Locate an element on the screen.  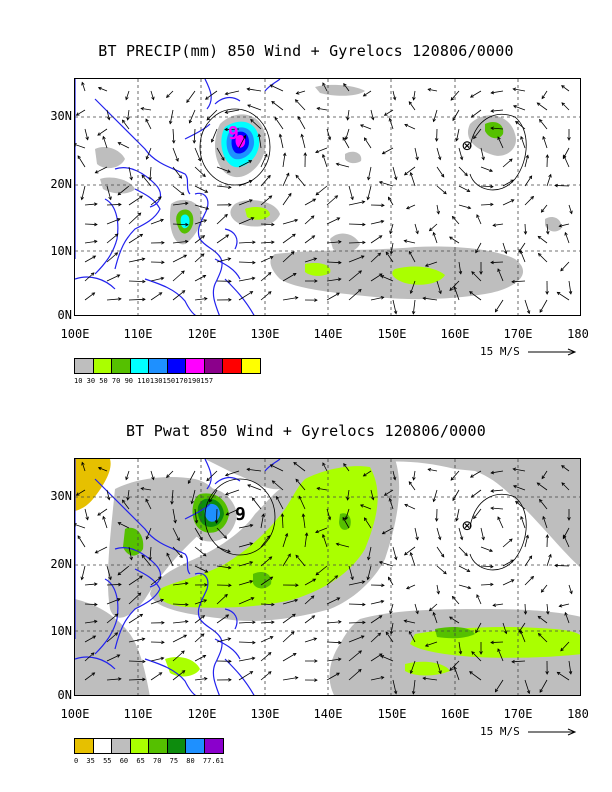
precip-colorbar-swatch is located at coordinates (195, 366).